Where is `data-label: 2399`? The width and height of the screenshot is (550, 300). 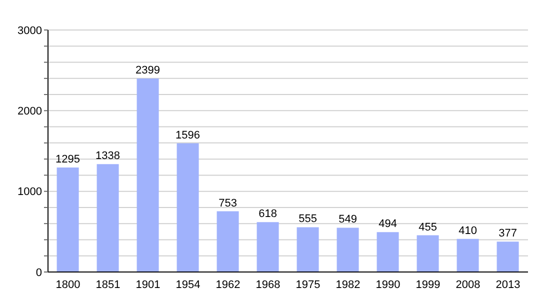
data-label: 2399 is located at coordinates (148, 70).